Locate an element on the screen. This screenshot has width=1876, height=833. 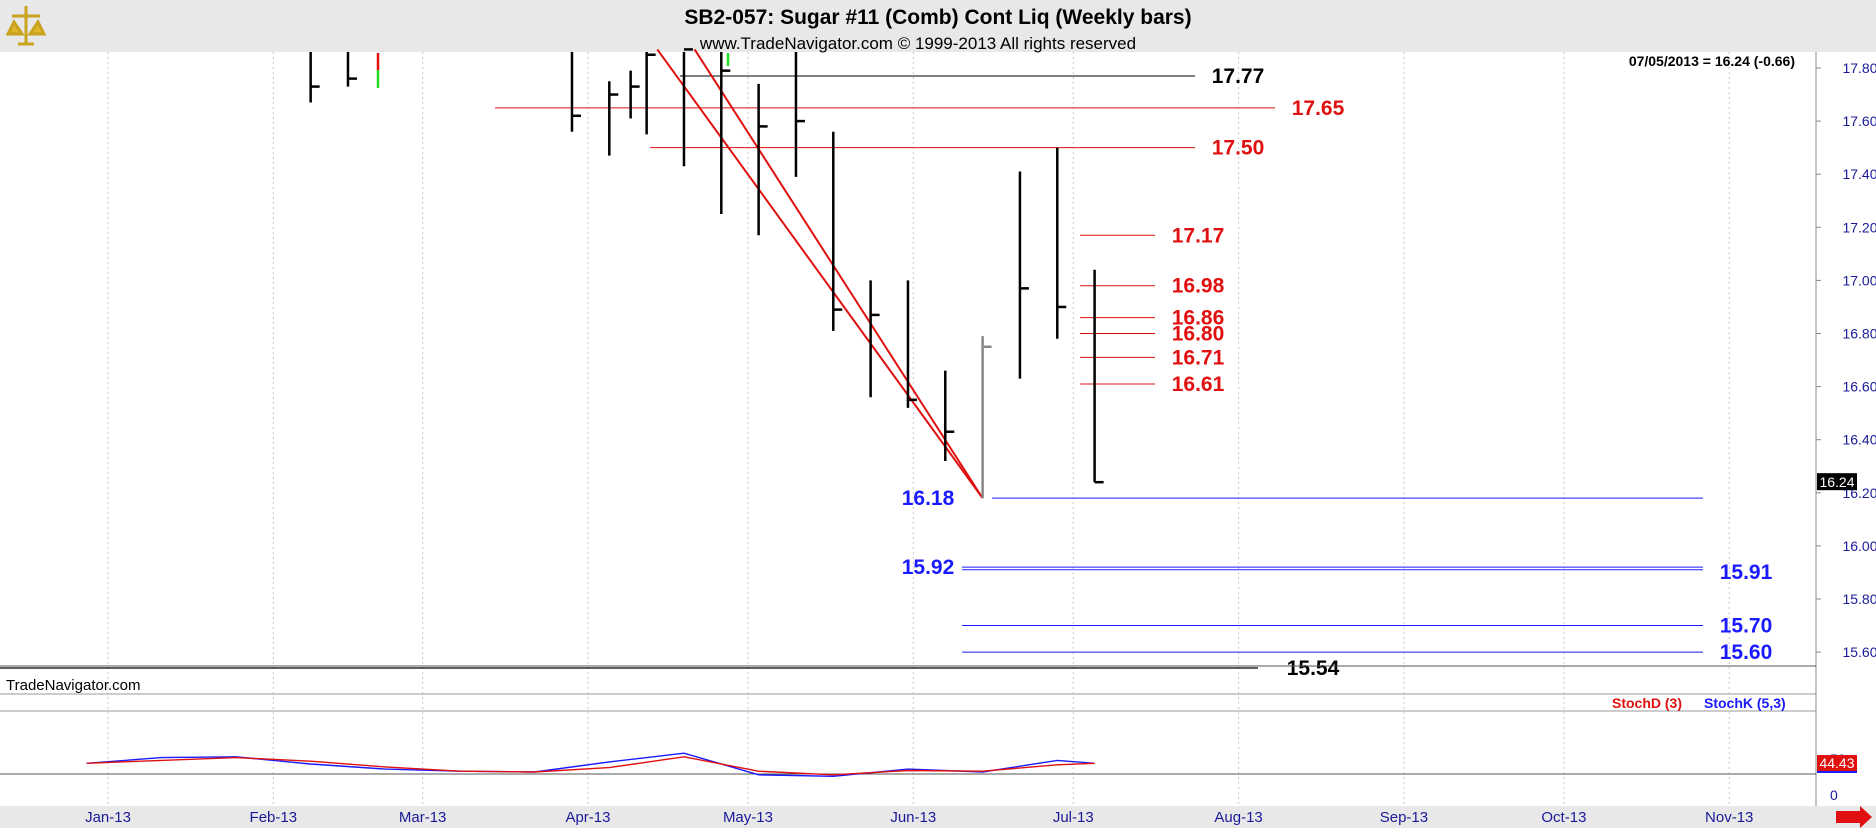
stoch-value-tag-text: 44.43 is located at coordinates (1836, 763).